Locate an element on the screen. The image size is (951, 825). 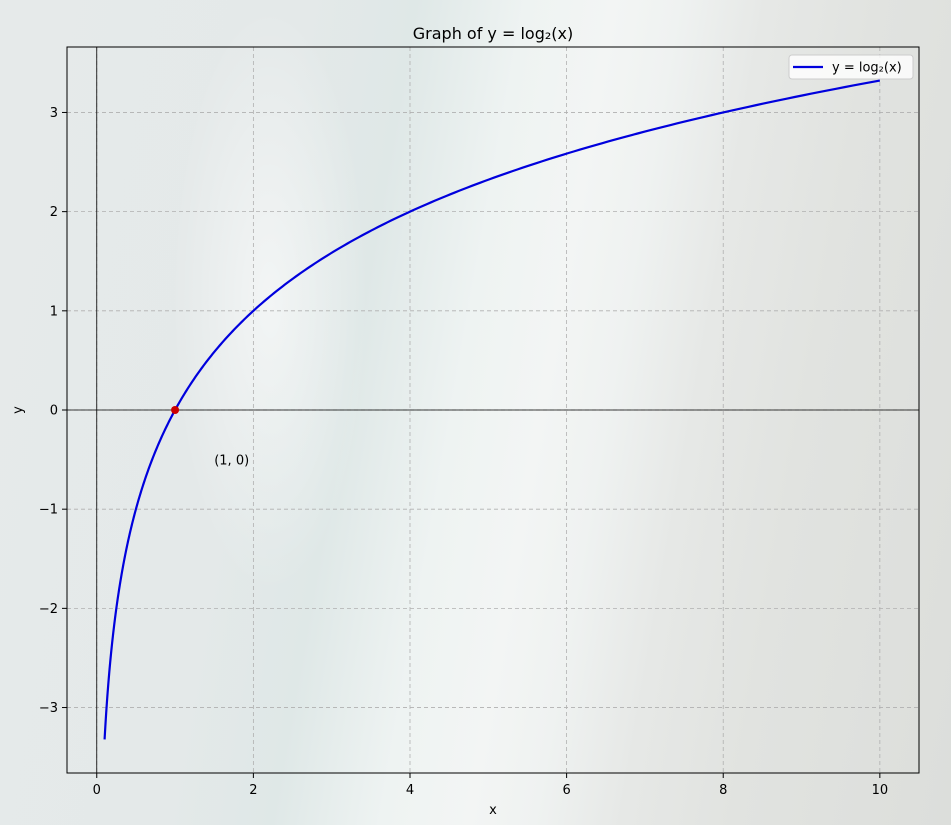
y-tick-label: 2 is located at coordinates (54, 212).